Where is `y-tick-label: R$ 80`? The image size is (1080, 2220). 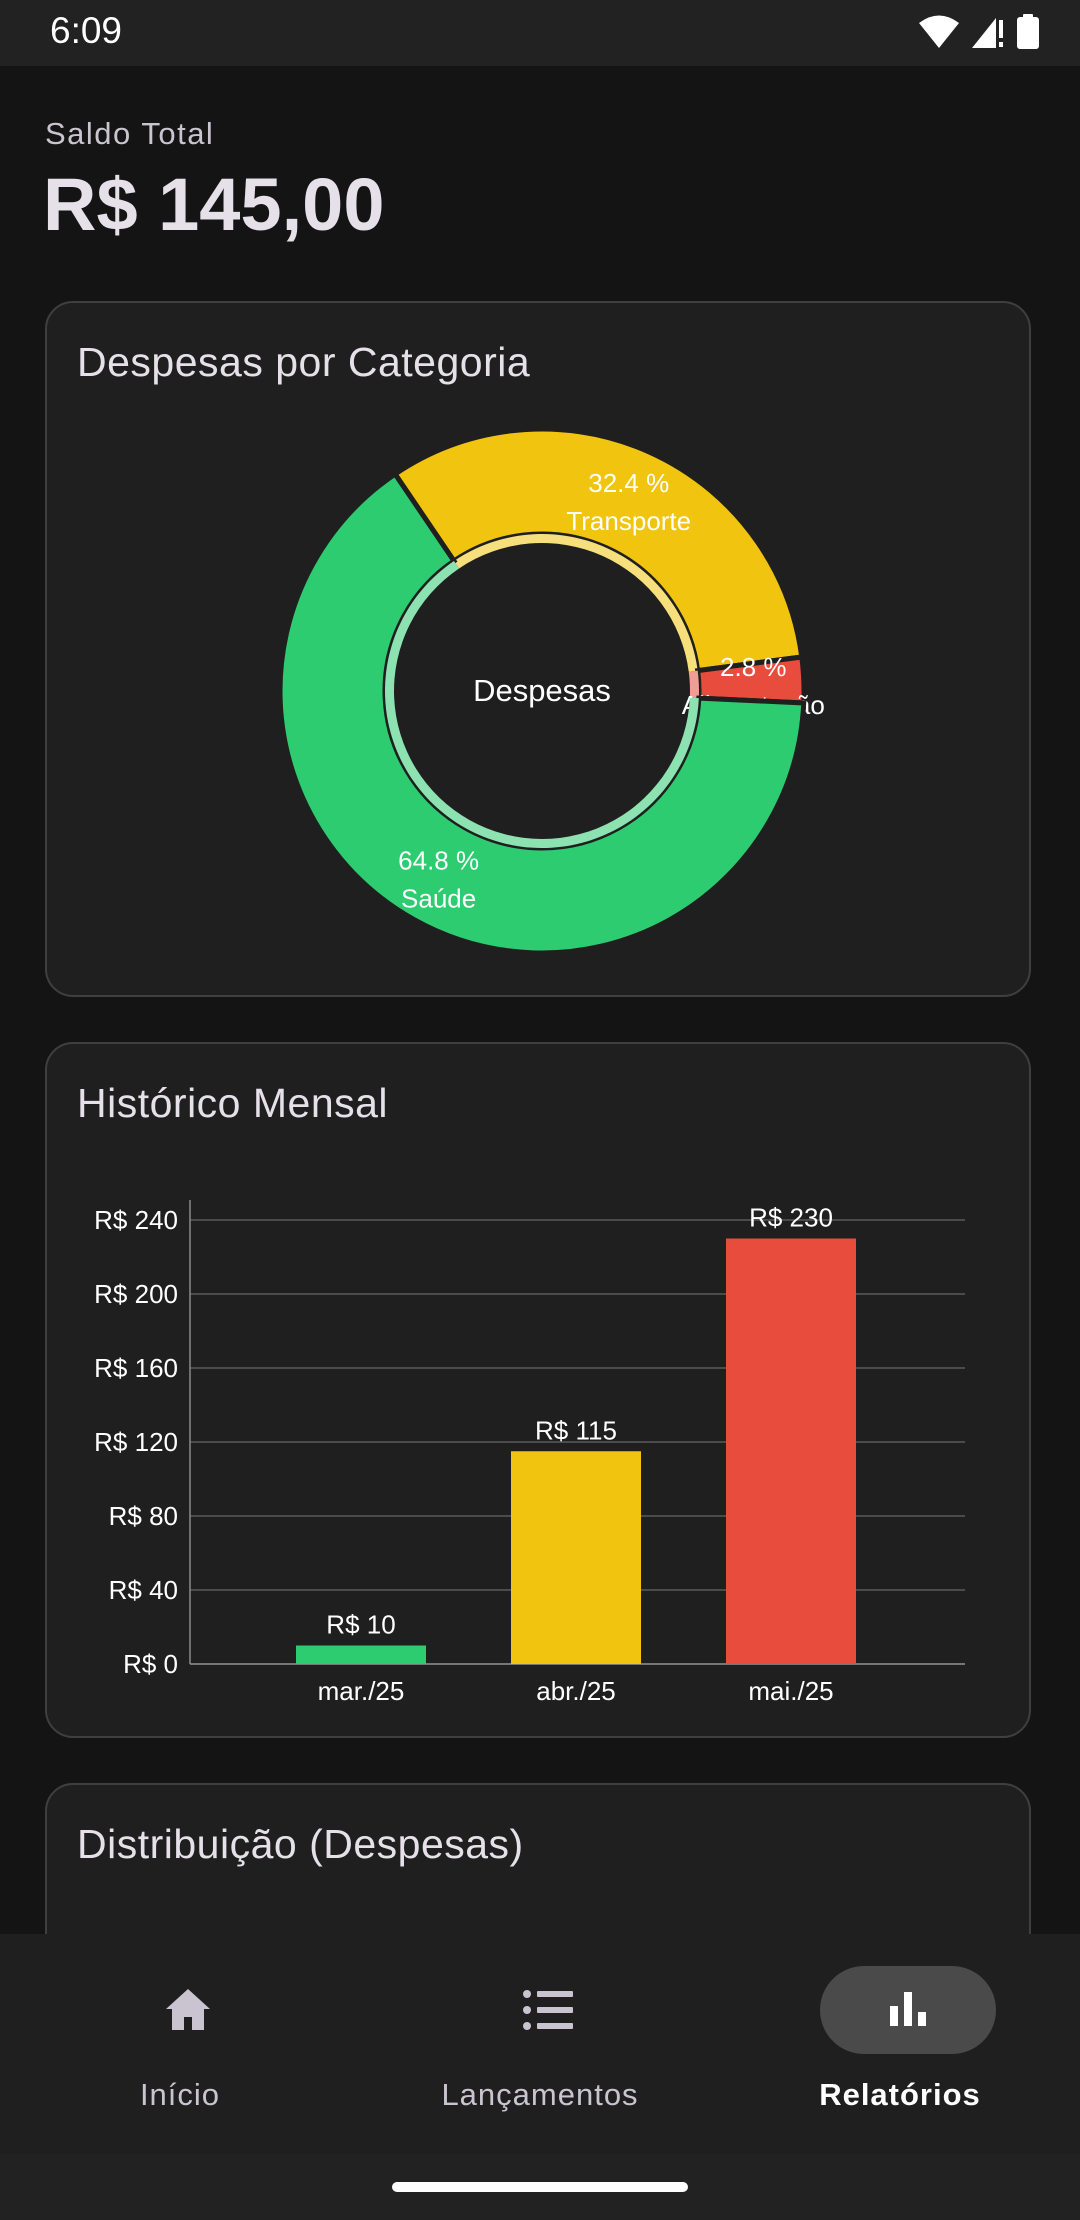
y-tick-label: R$ 80 is located at coordinates (143, 1516).